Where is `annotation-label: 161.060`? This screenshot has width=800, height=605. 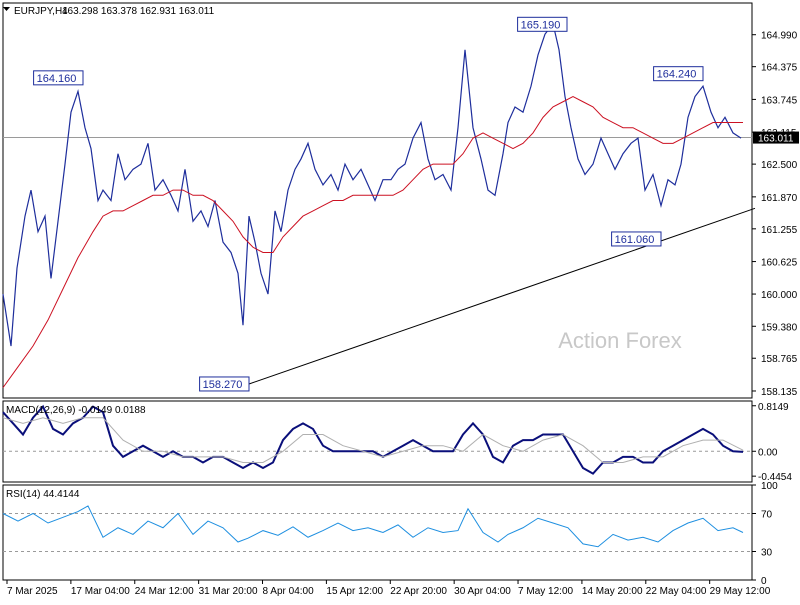
annotation-label: 161.060 is located at coordinates (635, 240).